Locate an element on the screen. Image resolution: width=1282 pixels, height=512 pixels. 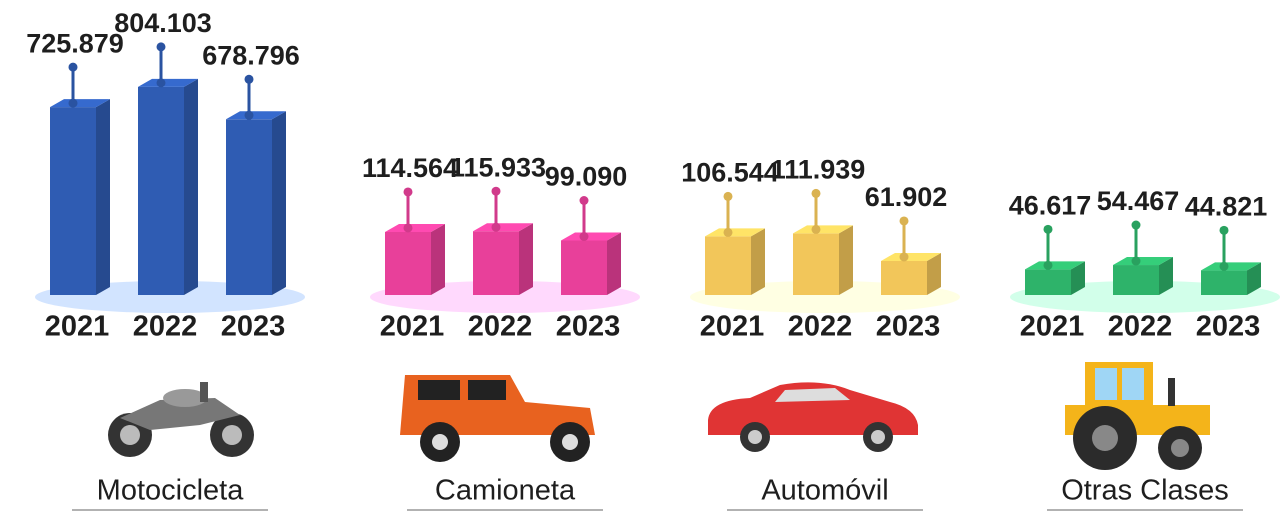
category-title: Otras Clases is located at coordinates (1145, 491).